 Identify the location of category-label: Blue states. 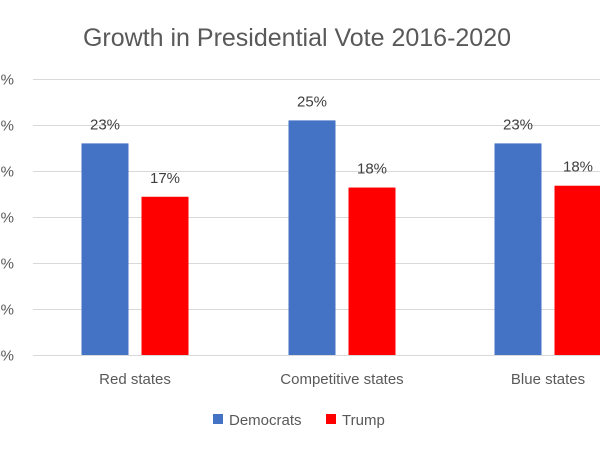
(548, 379).